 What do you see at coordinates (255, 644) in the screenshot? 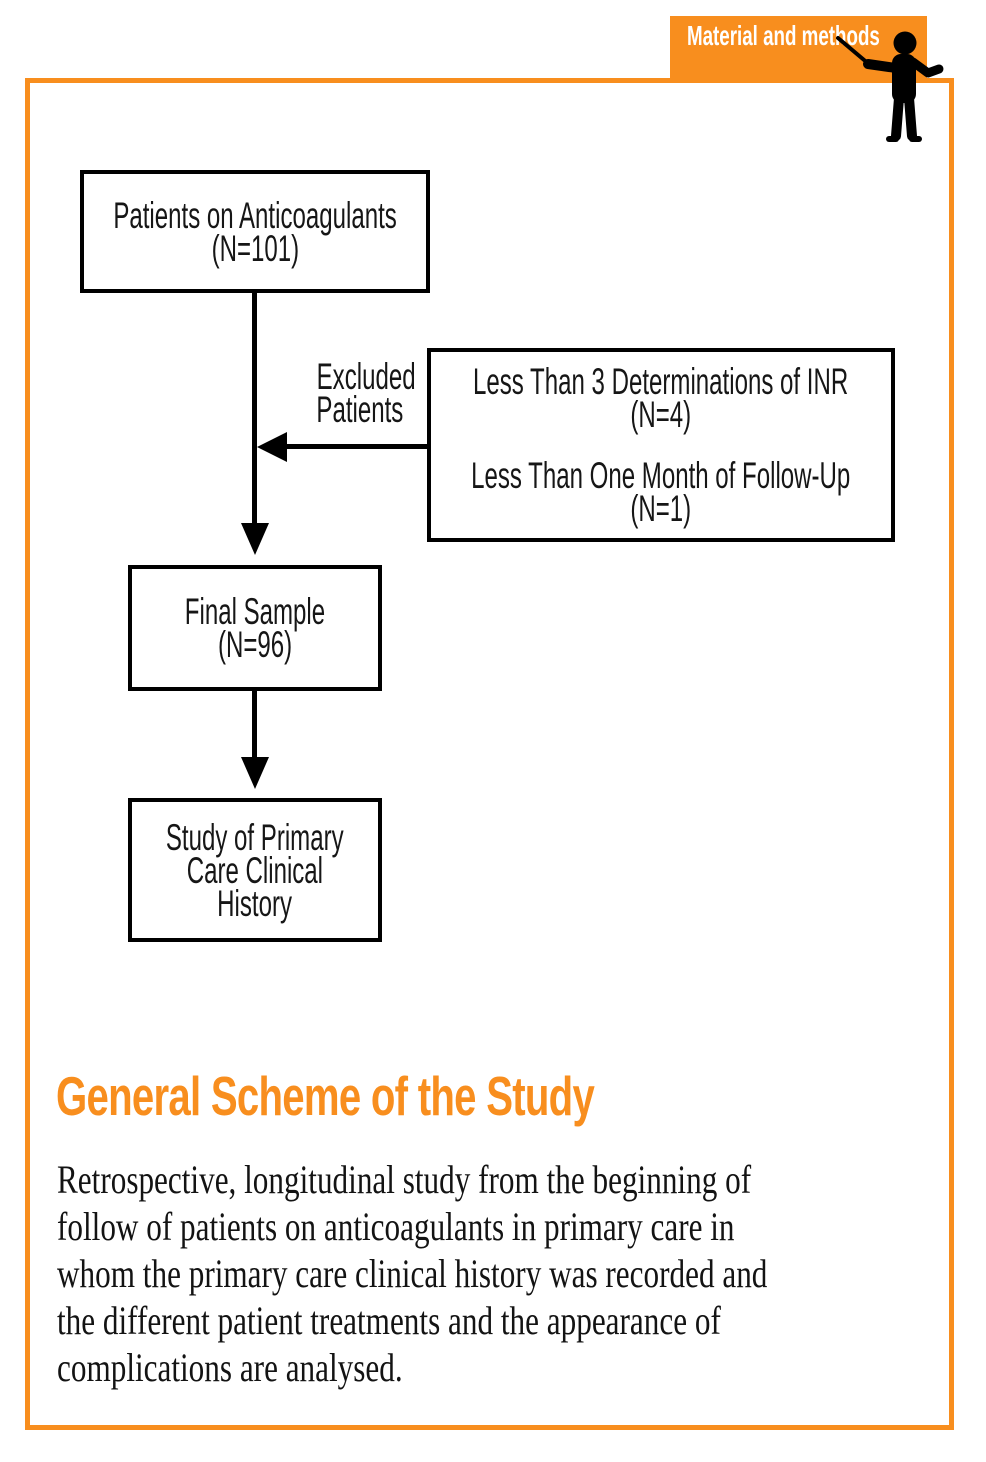
I see `final-box-line2: (N=96)` at bounding box center [255, 644].